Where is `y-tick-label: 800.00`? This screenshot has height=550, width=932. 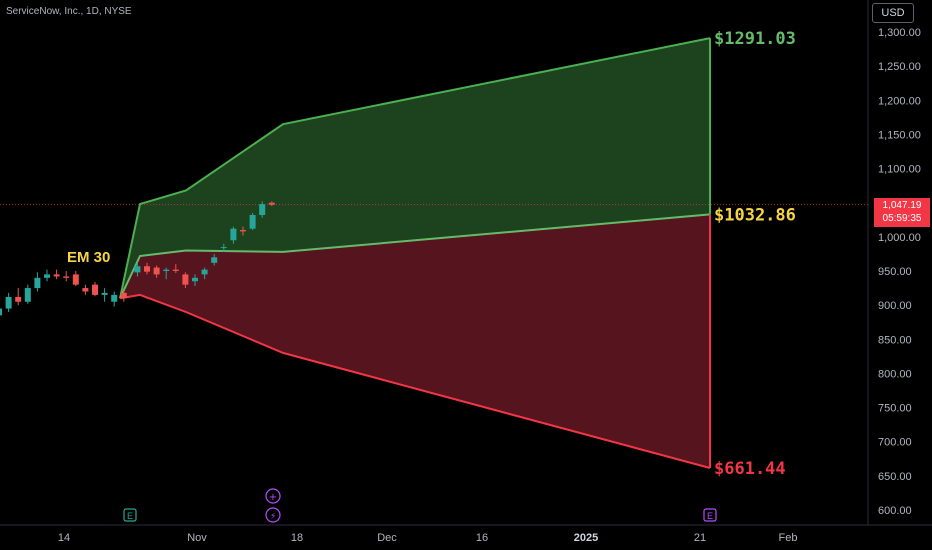
y-tick-label: 800.00 is located at coordinates (895, 374).